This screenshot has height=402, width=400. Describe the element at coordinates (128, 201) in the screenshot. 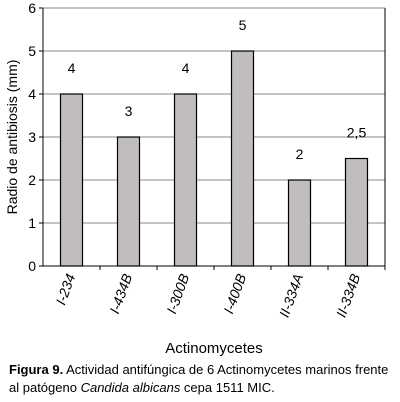

I see `bar-I-434B` at that location.